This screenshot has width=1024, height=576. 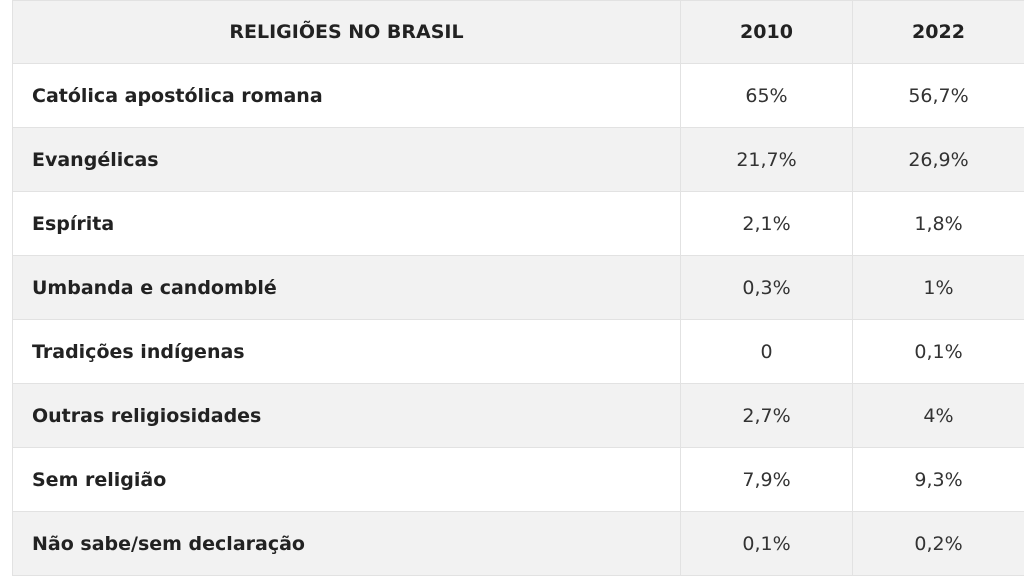 I want to click on table-row: Não sabe/sem declaração 0,1% 0,2%, so click(x=518, y=543).